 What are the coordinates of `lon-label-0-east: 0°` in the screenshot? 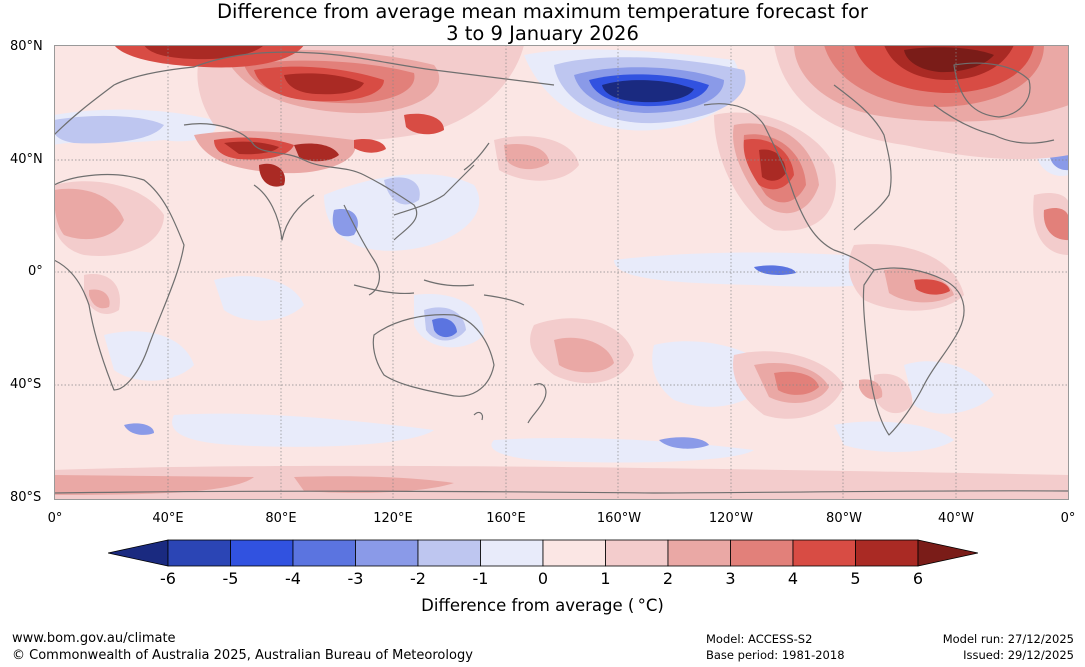 It's located at (1068, 518).